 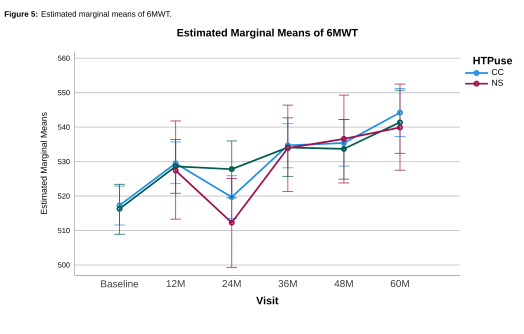 I want to click on legend-title: HTPuse, so click(x=492, y=60).